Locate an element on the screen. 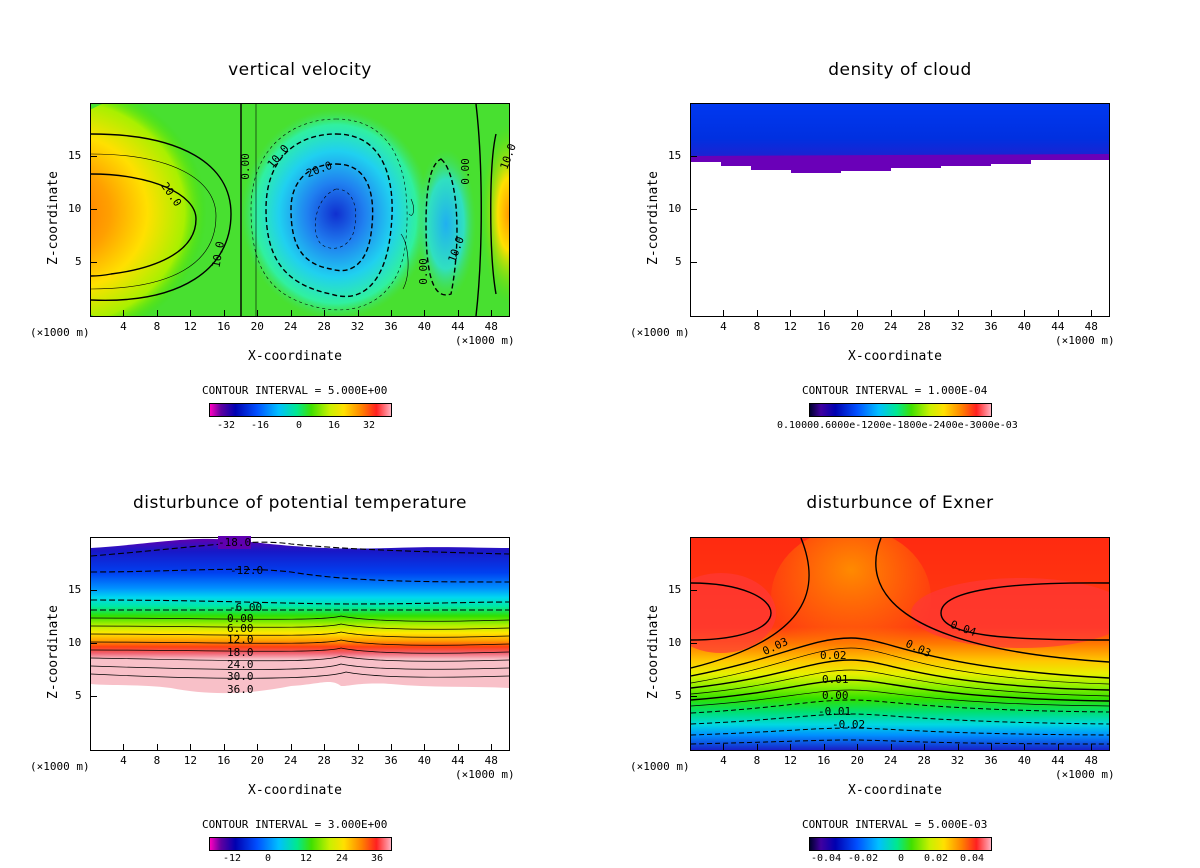 Image resolution: width=1200 pixels, height=868 pixels. y-tick-label: 5 is located at coordinates (78, 261).